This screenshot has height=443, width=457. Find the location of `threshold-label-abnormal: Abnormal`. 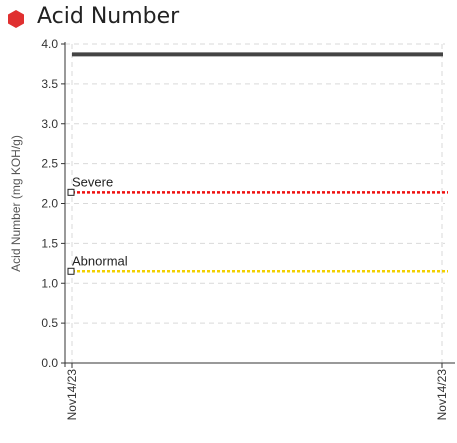

threshold-label-abnormal: Abnormal is located at coordinates (100, 260).